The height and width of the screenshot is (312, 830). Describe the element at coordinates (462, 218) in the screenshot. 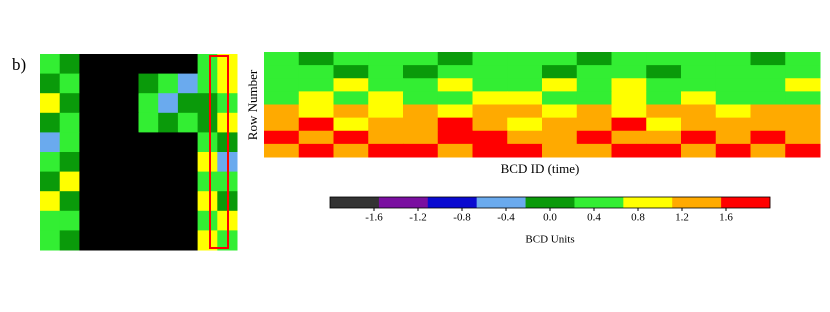

I see `colorbar-tick-label: -0.8` at that location.